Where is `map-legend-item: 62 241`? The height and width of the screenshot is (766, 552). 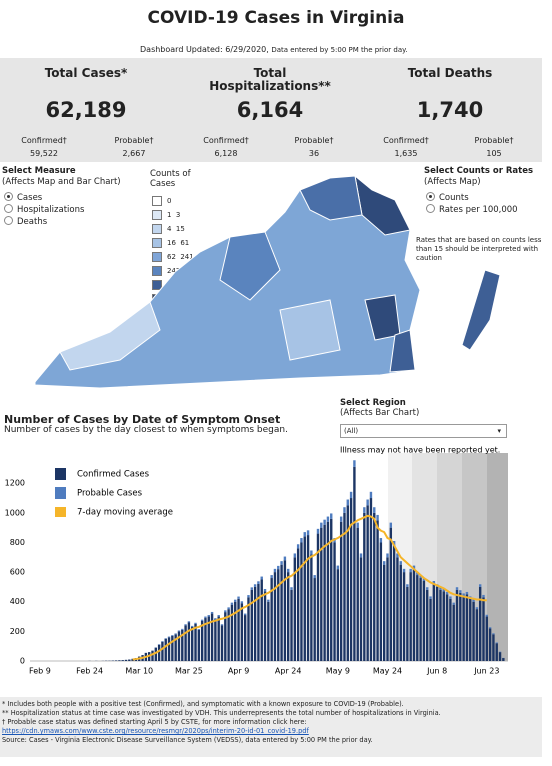 map-legend-item: 62 241 is located at coordinates (173, 257).